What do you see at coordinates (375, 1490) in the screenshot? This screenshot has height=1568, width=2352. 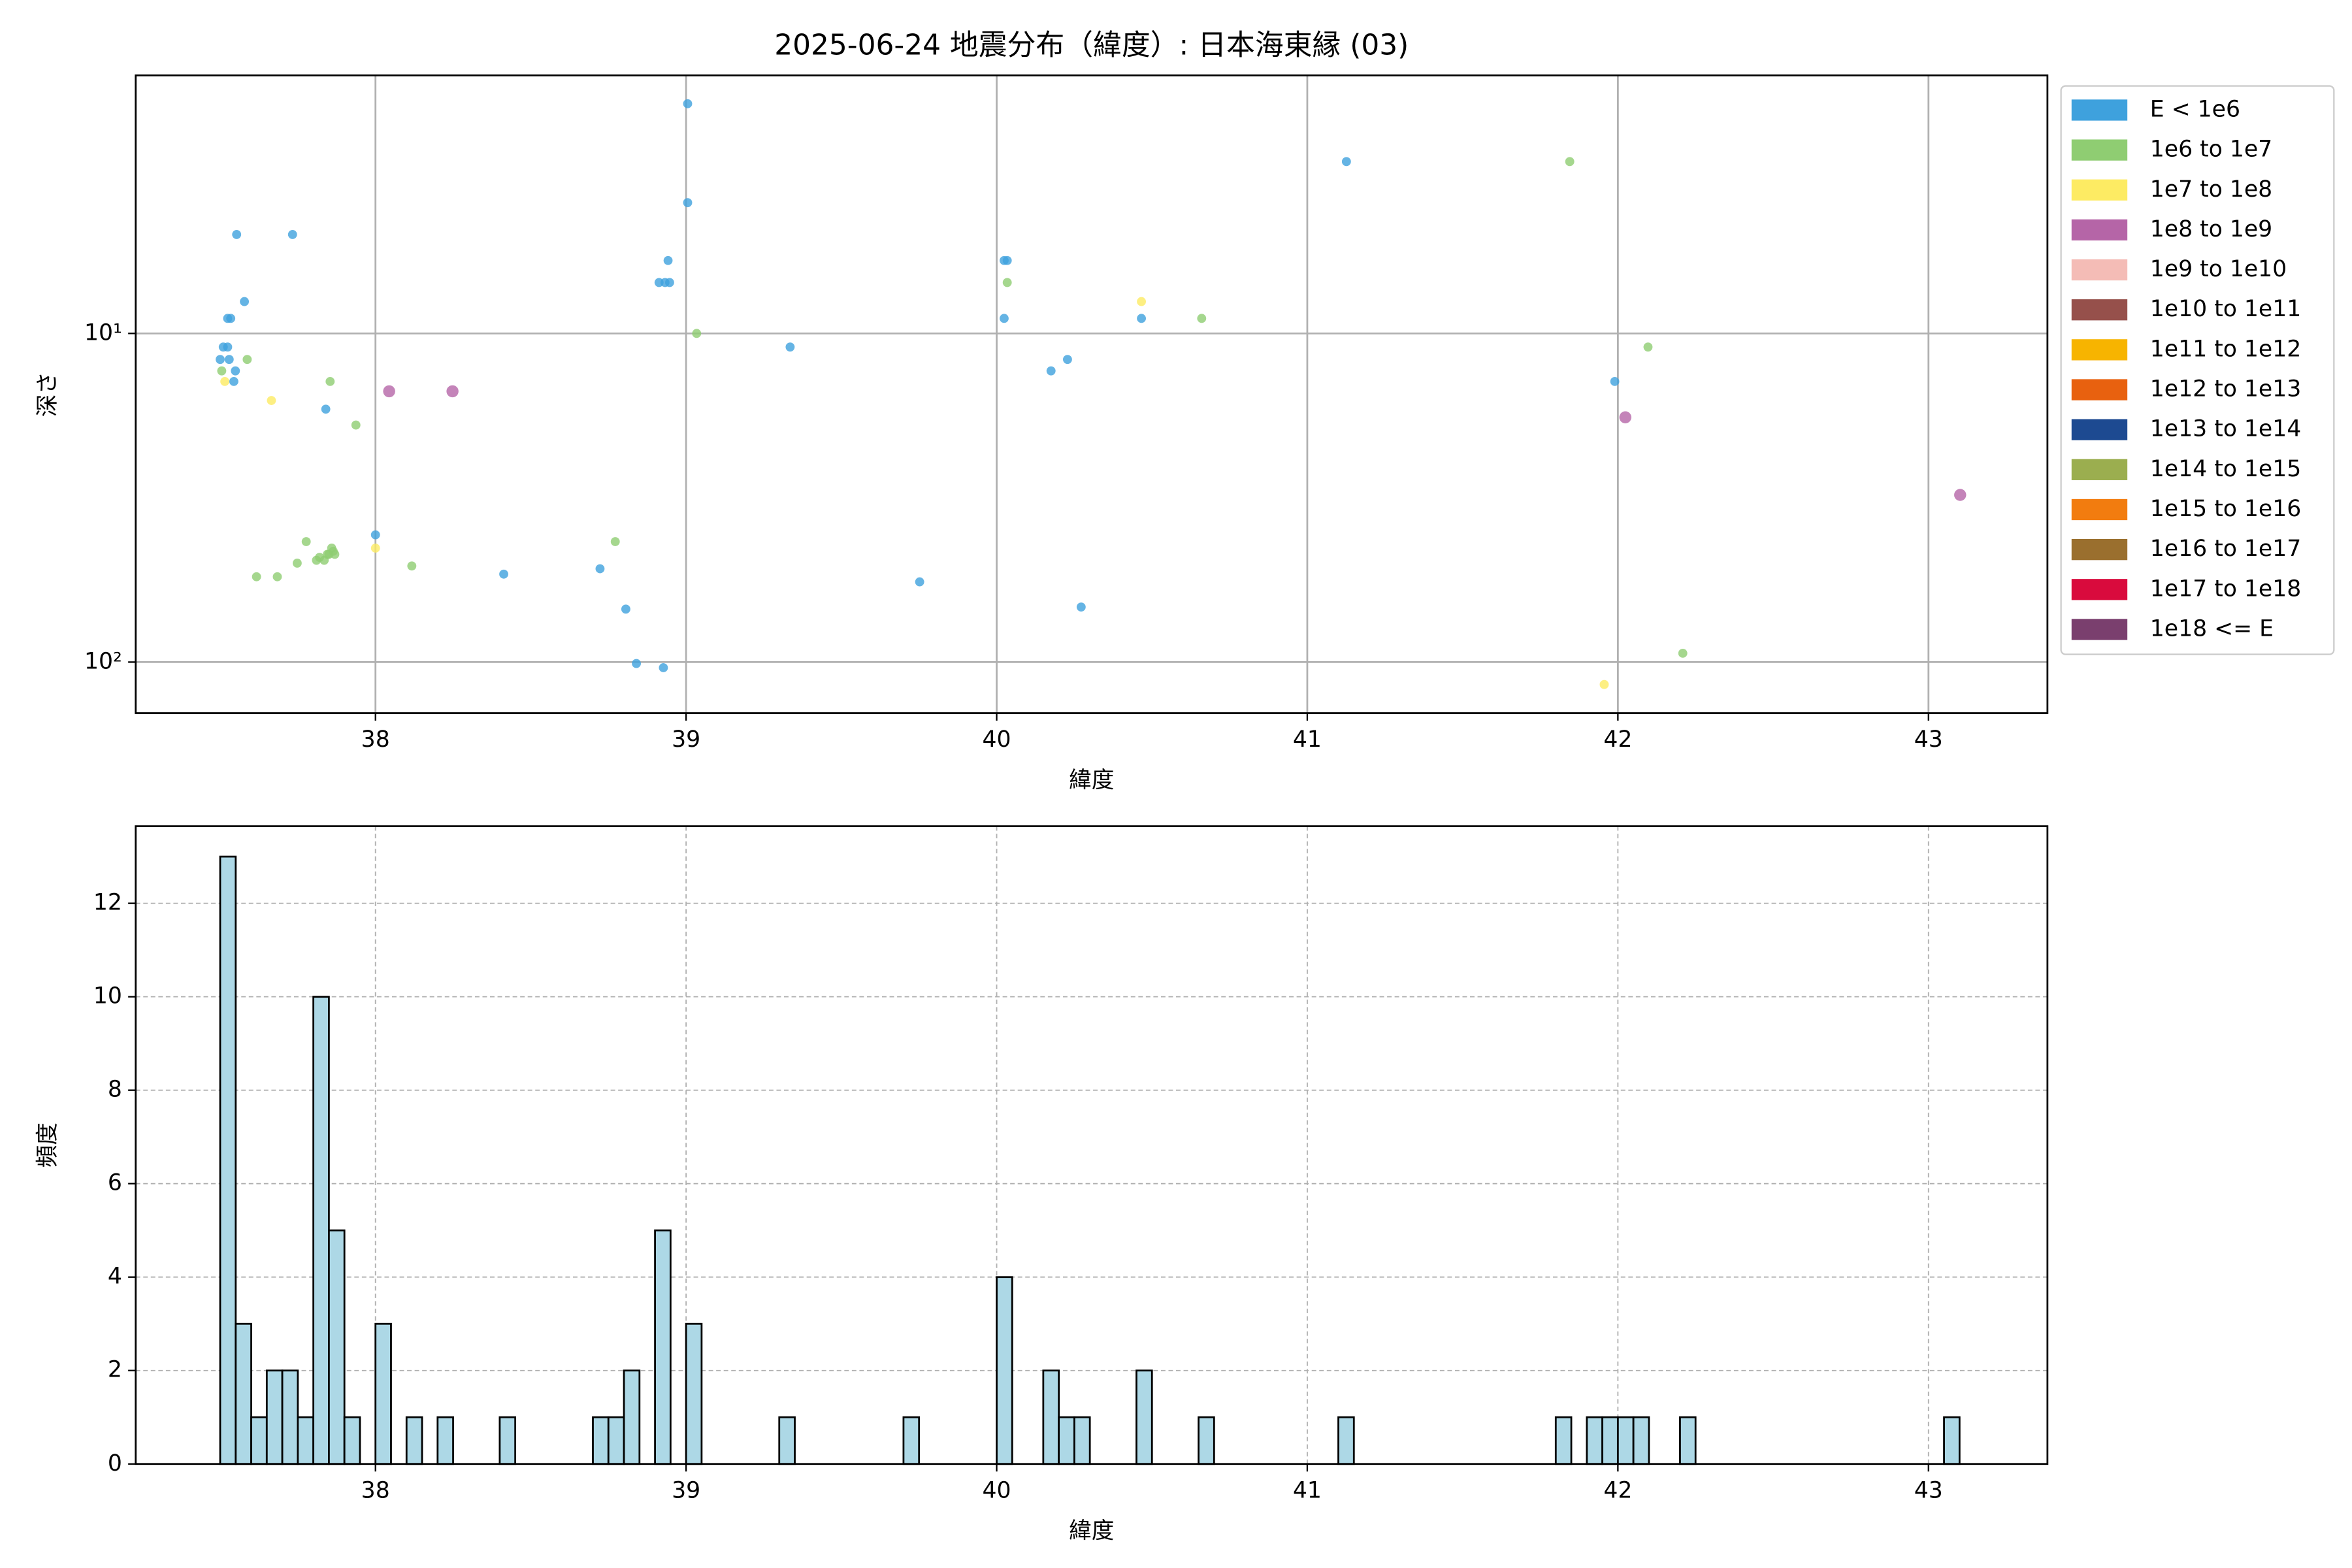 I see `x-tick-label: 38` at bounding box center [375, 1490].